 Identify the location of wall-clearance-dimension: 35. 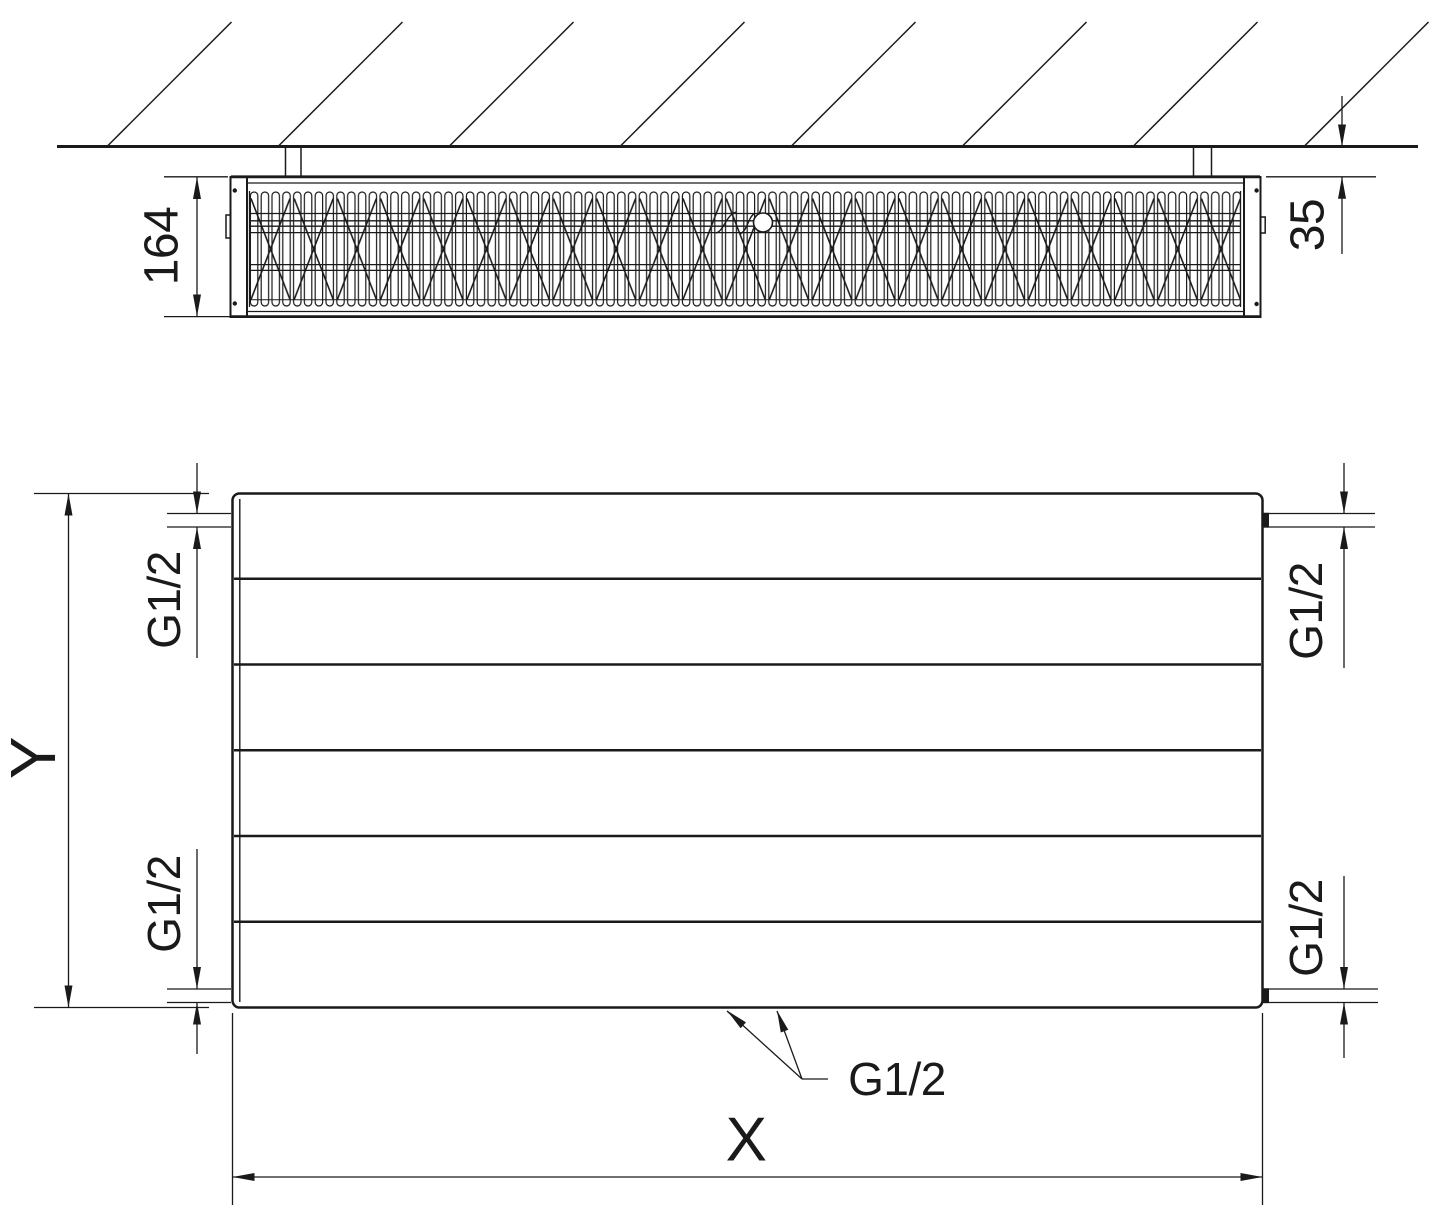
(1321, 175).